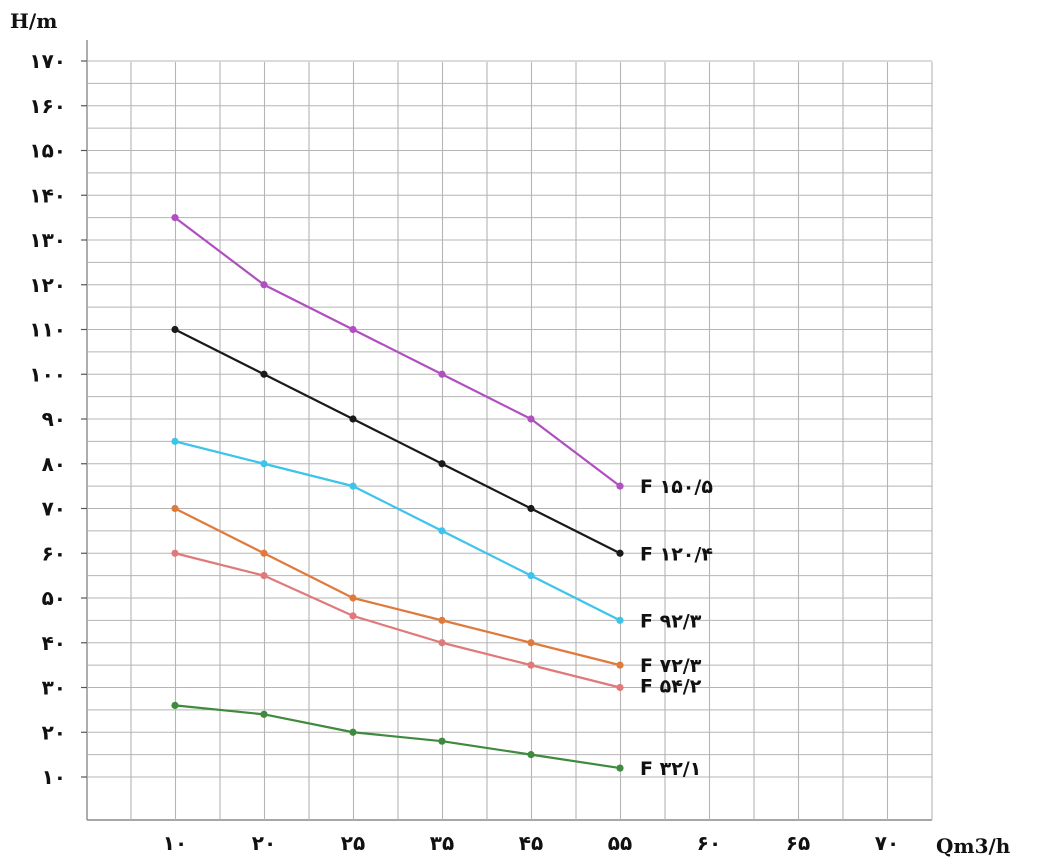 This screenshot has width=1039, height=866. Describe the element at coordinates (54, 509) in the screenshot. I see `y-tick-label: ۷۰` at that location.